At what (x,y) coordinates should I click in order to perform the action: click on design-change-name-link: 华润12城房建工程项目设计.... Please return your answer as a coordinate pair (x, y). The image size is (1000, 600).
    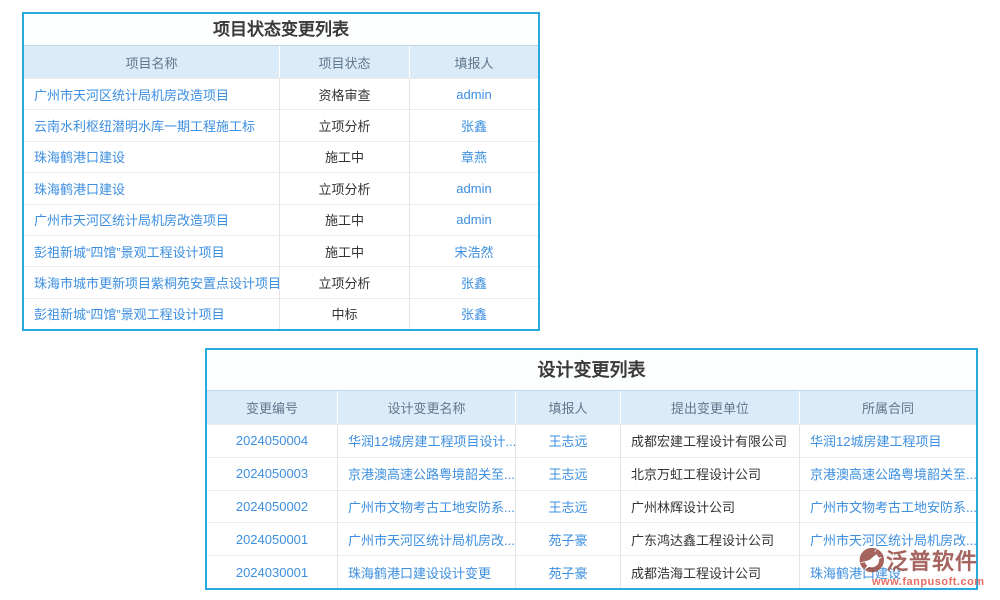
    Looking at the image, I should click on (427, 441).